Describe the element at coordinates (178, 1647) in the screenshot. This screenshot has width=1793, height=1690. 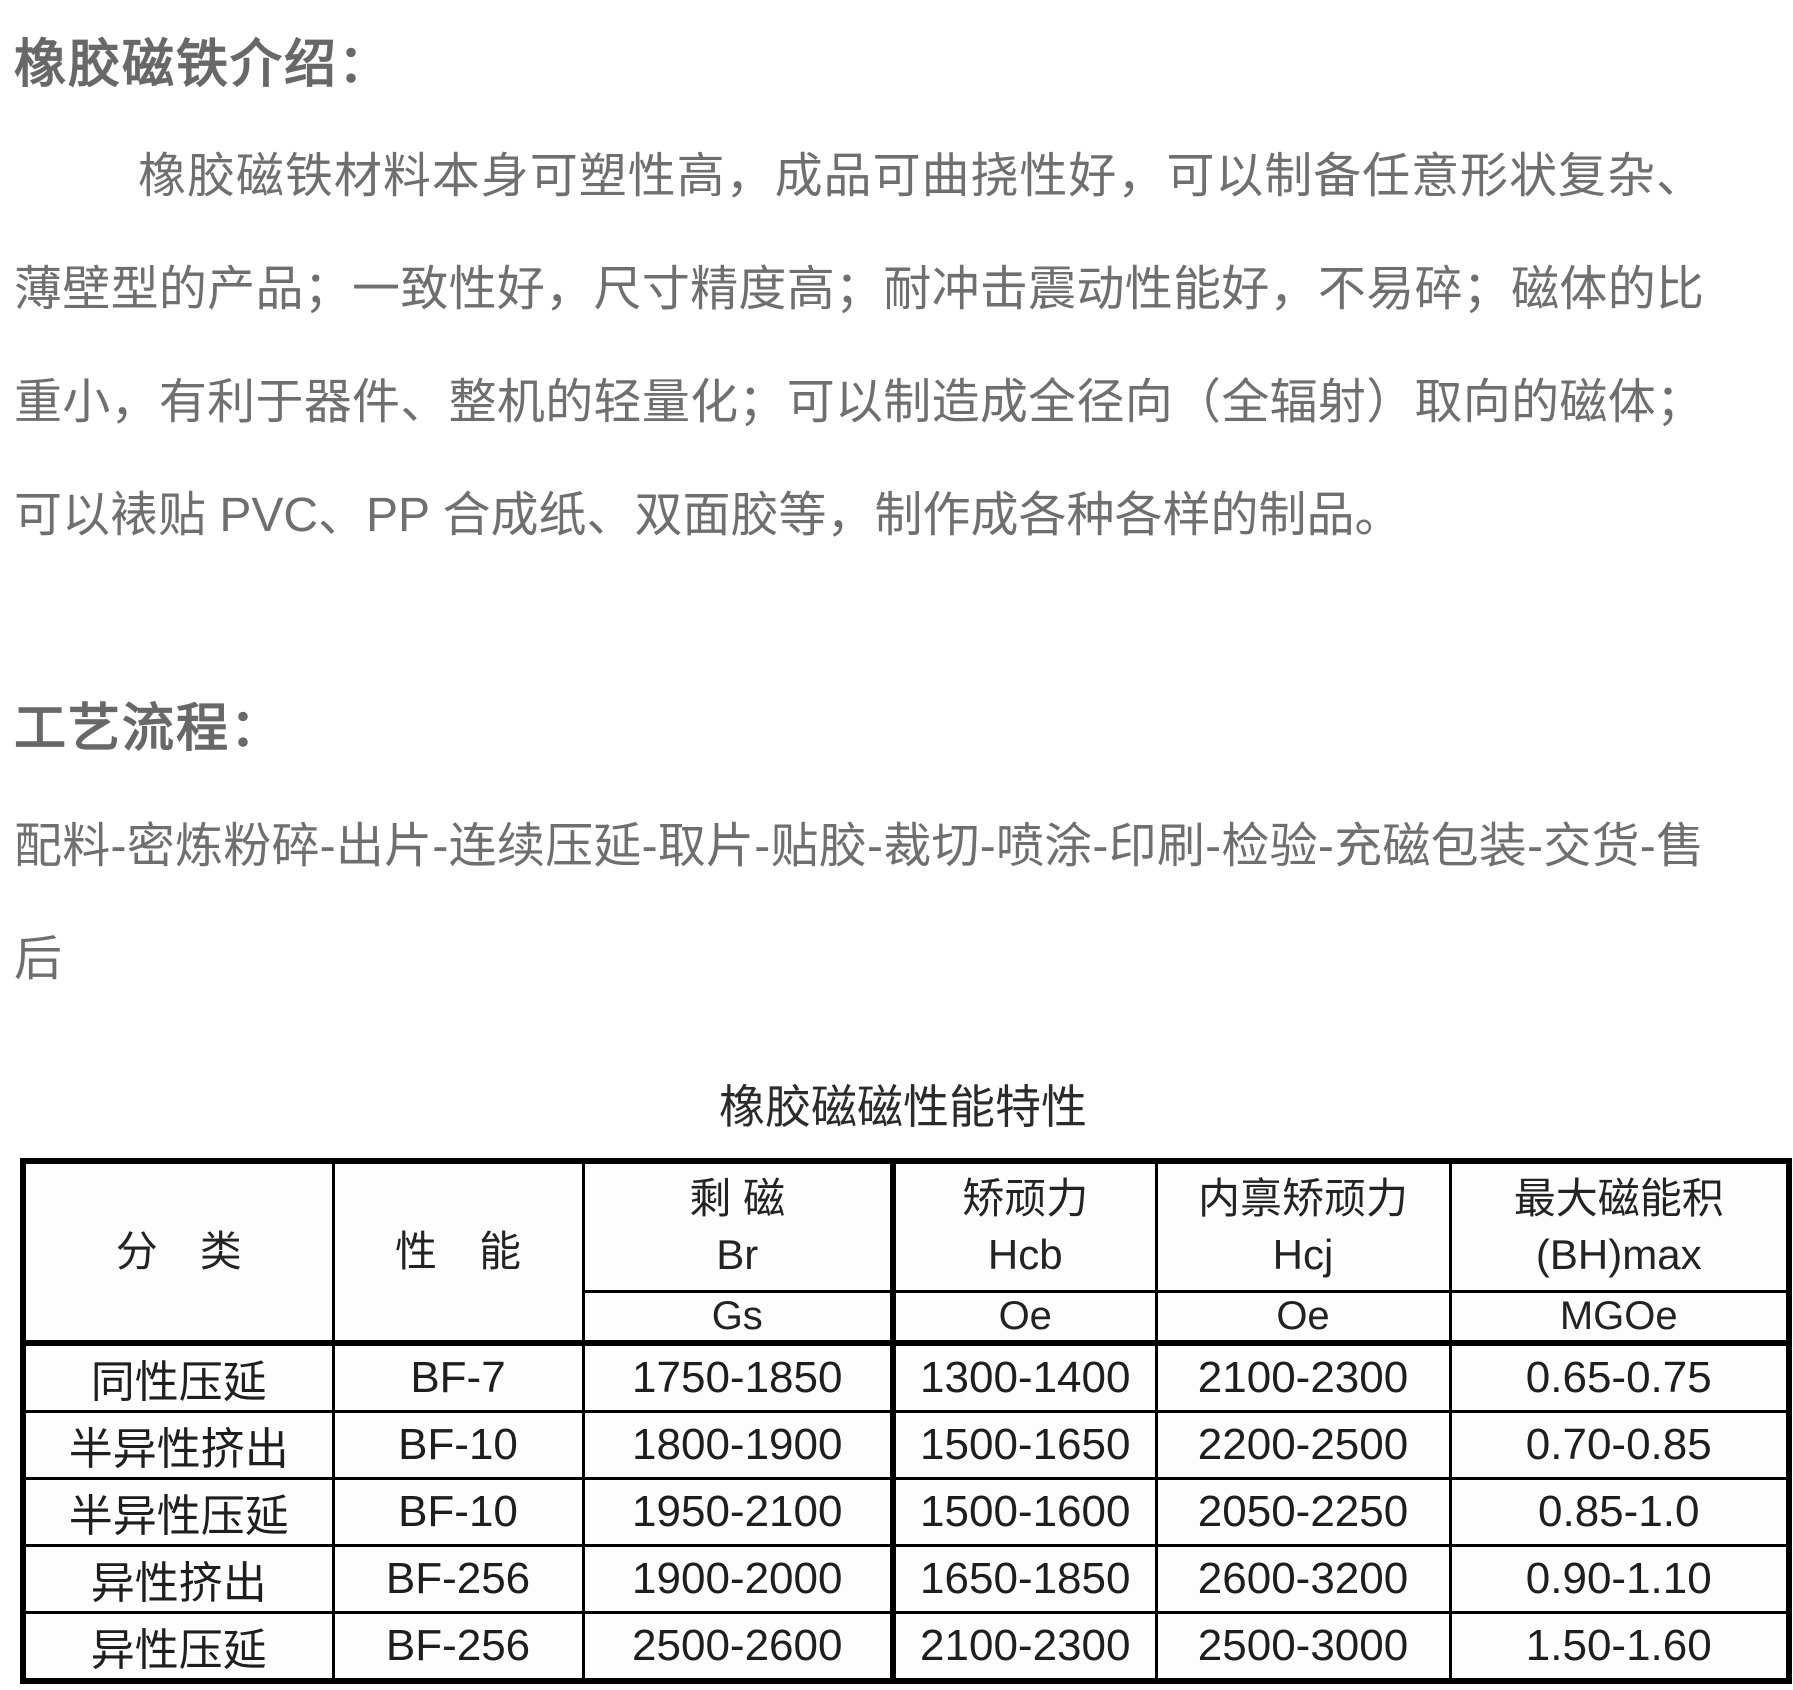
I see `cell-category: 异性压延` at that location.